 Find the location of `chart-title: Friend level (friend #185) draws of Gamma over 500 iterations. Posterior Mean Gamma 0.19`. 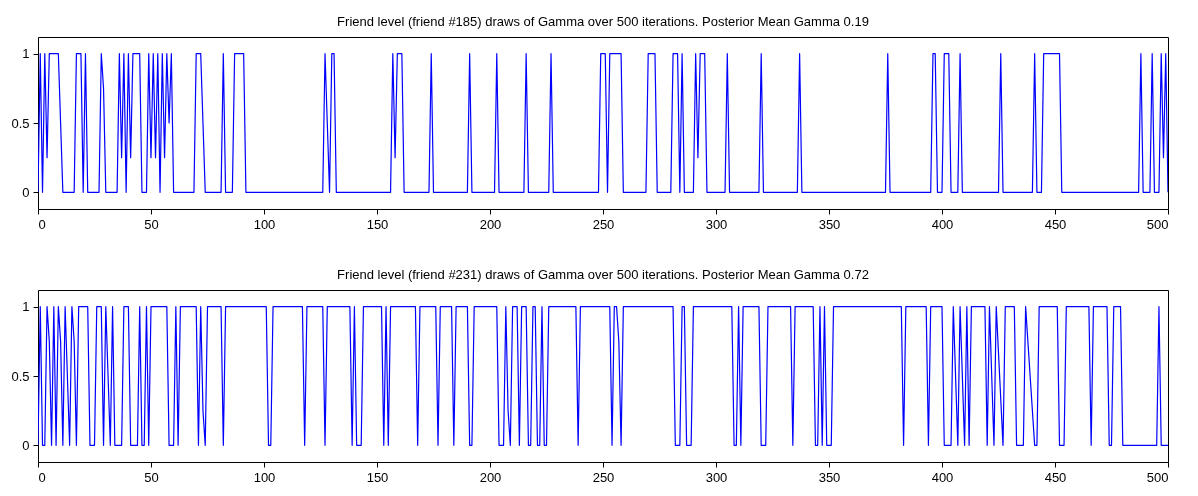

chart-title: Friend level (friend #185) draws of Gamma over 500 iterations. Posterior Mean Gamma 0.19 is located at coordinates (603, 21).